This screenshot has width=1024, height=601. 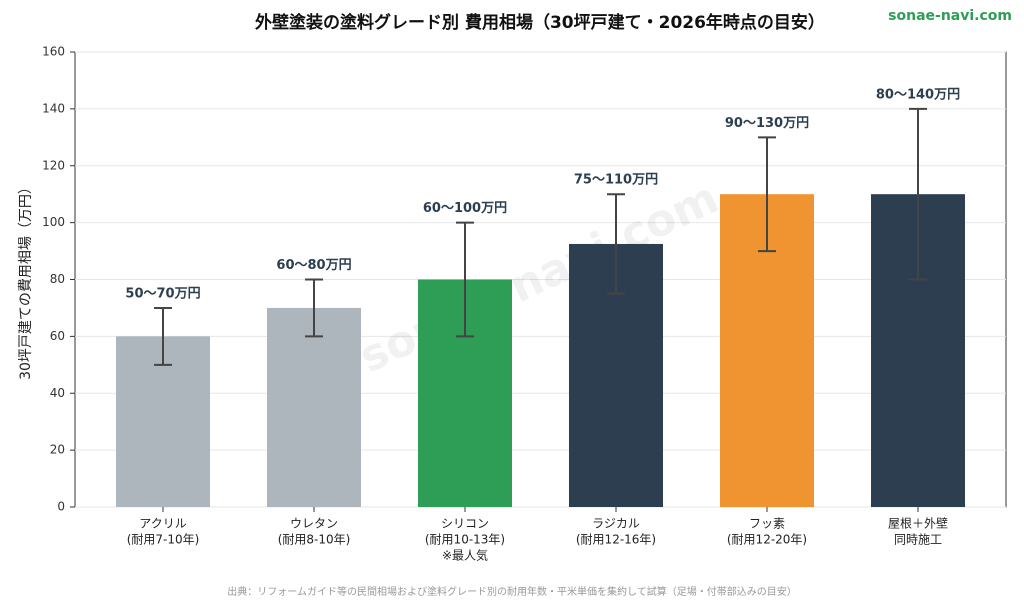 I want to click on y-tick-label: 0, so click(x=61, y=507).